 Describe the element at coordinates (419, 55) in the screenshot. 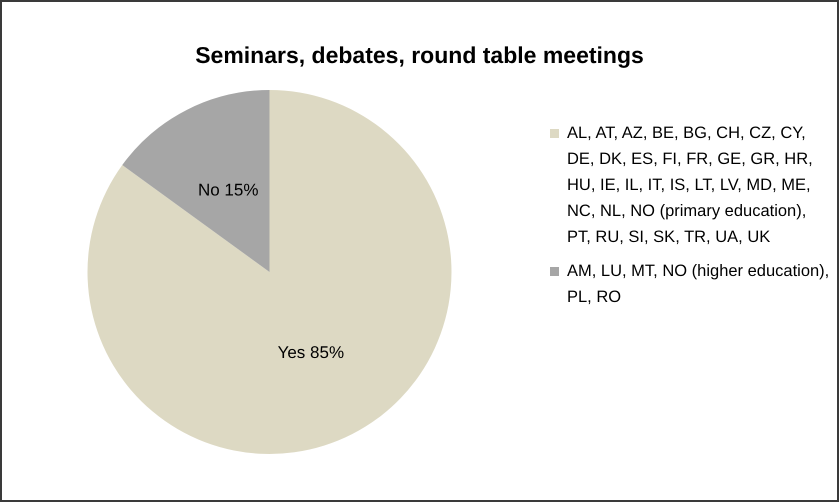

I see `chart-title: Seminars, debates, round table meetings` at that location.